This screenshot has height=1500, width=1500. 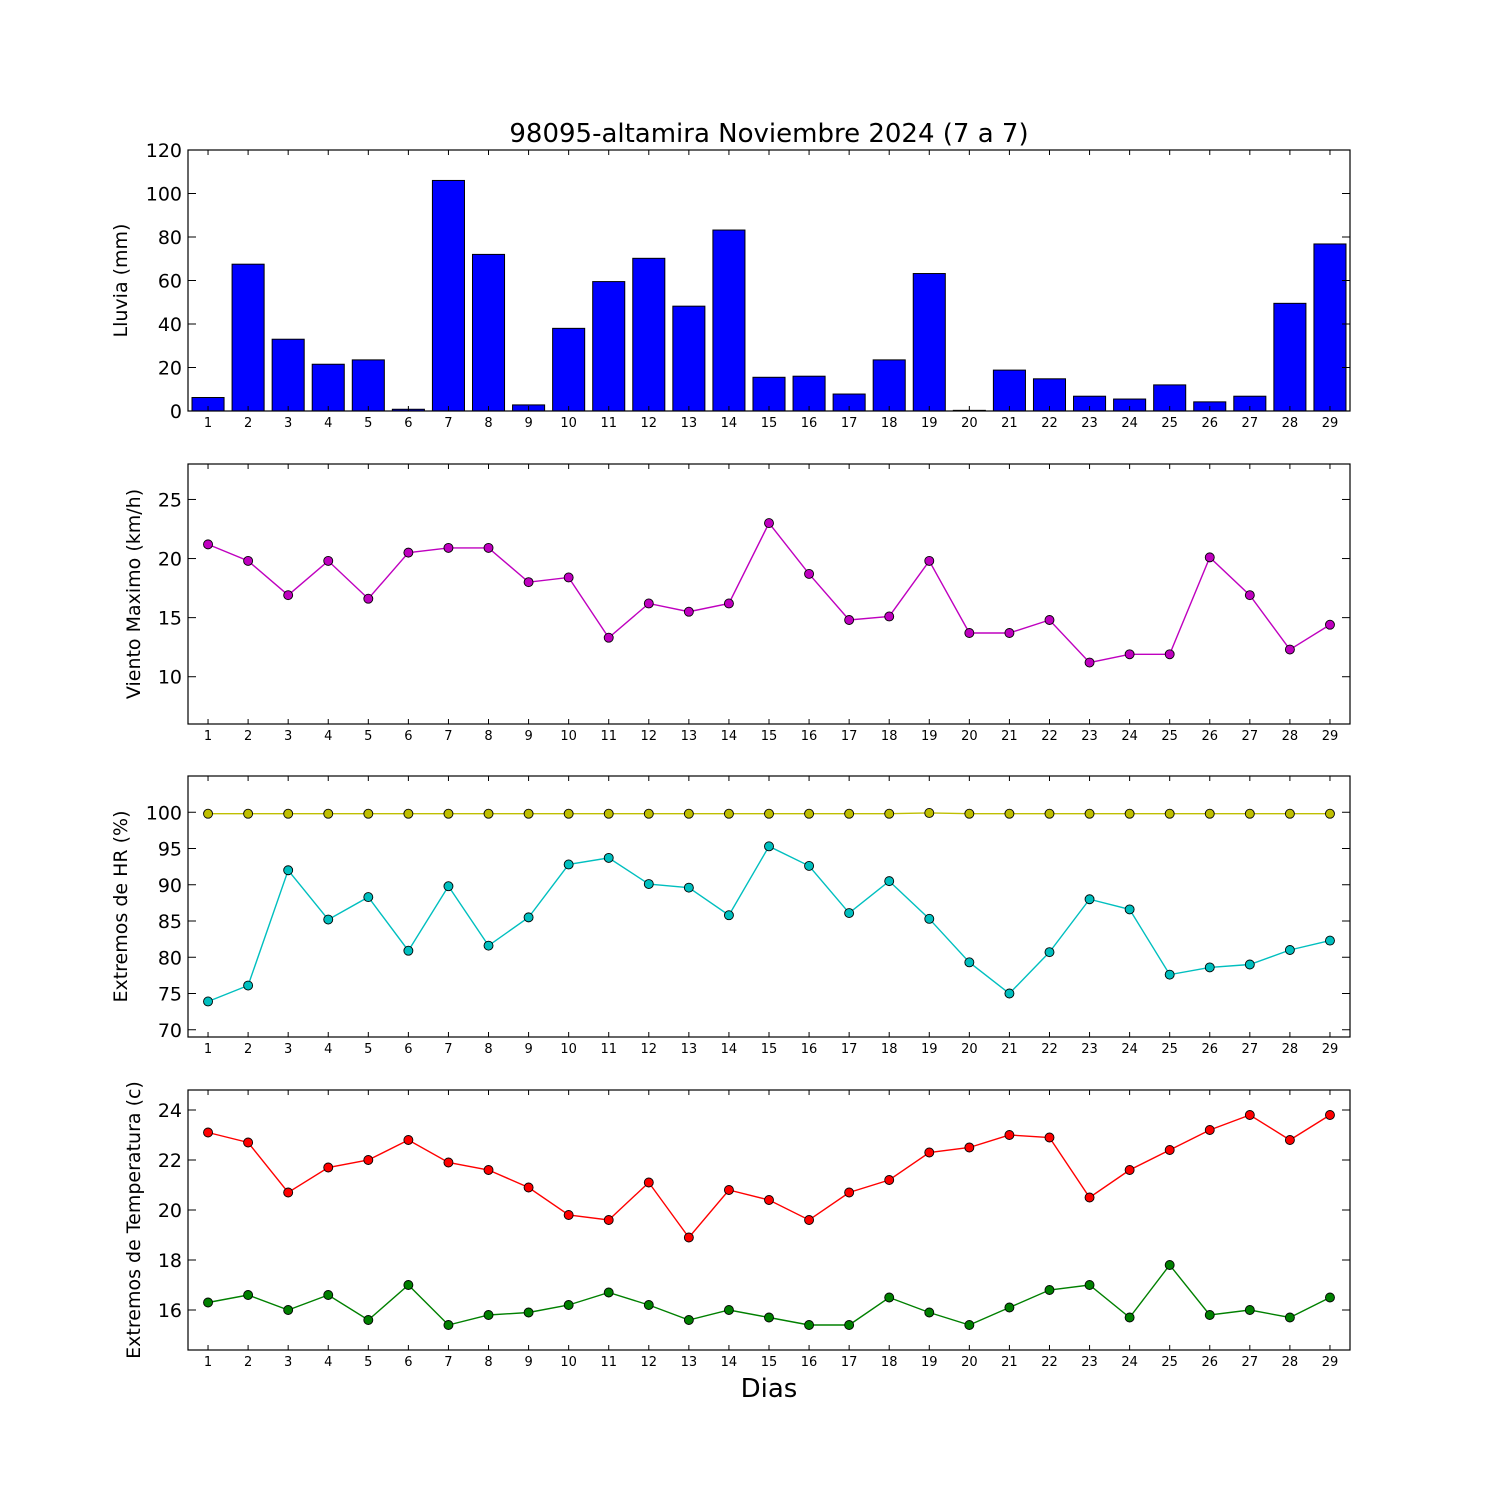 What do you see at coordinates (368, 423) in the screenshot?
I see `rain-x-tick-label: 5` at bounding box center [368, 423].